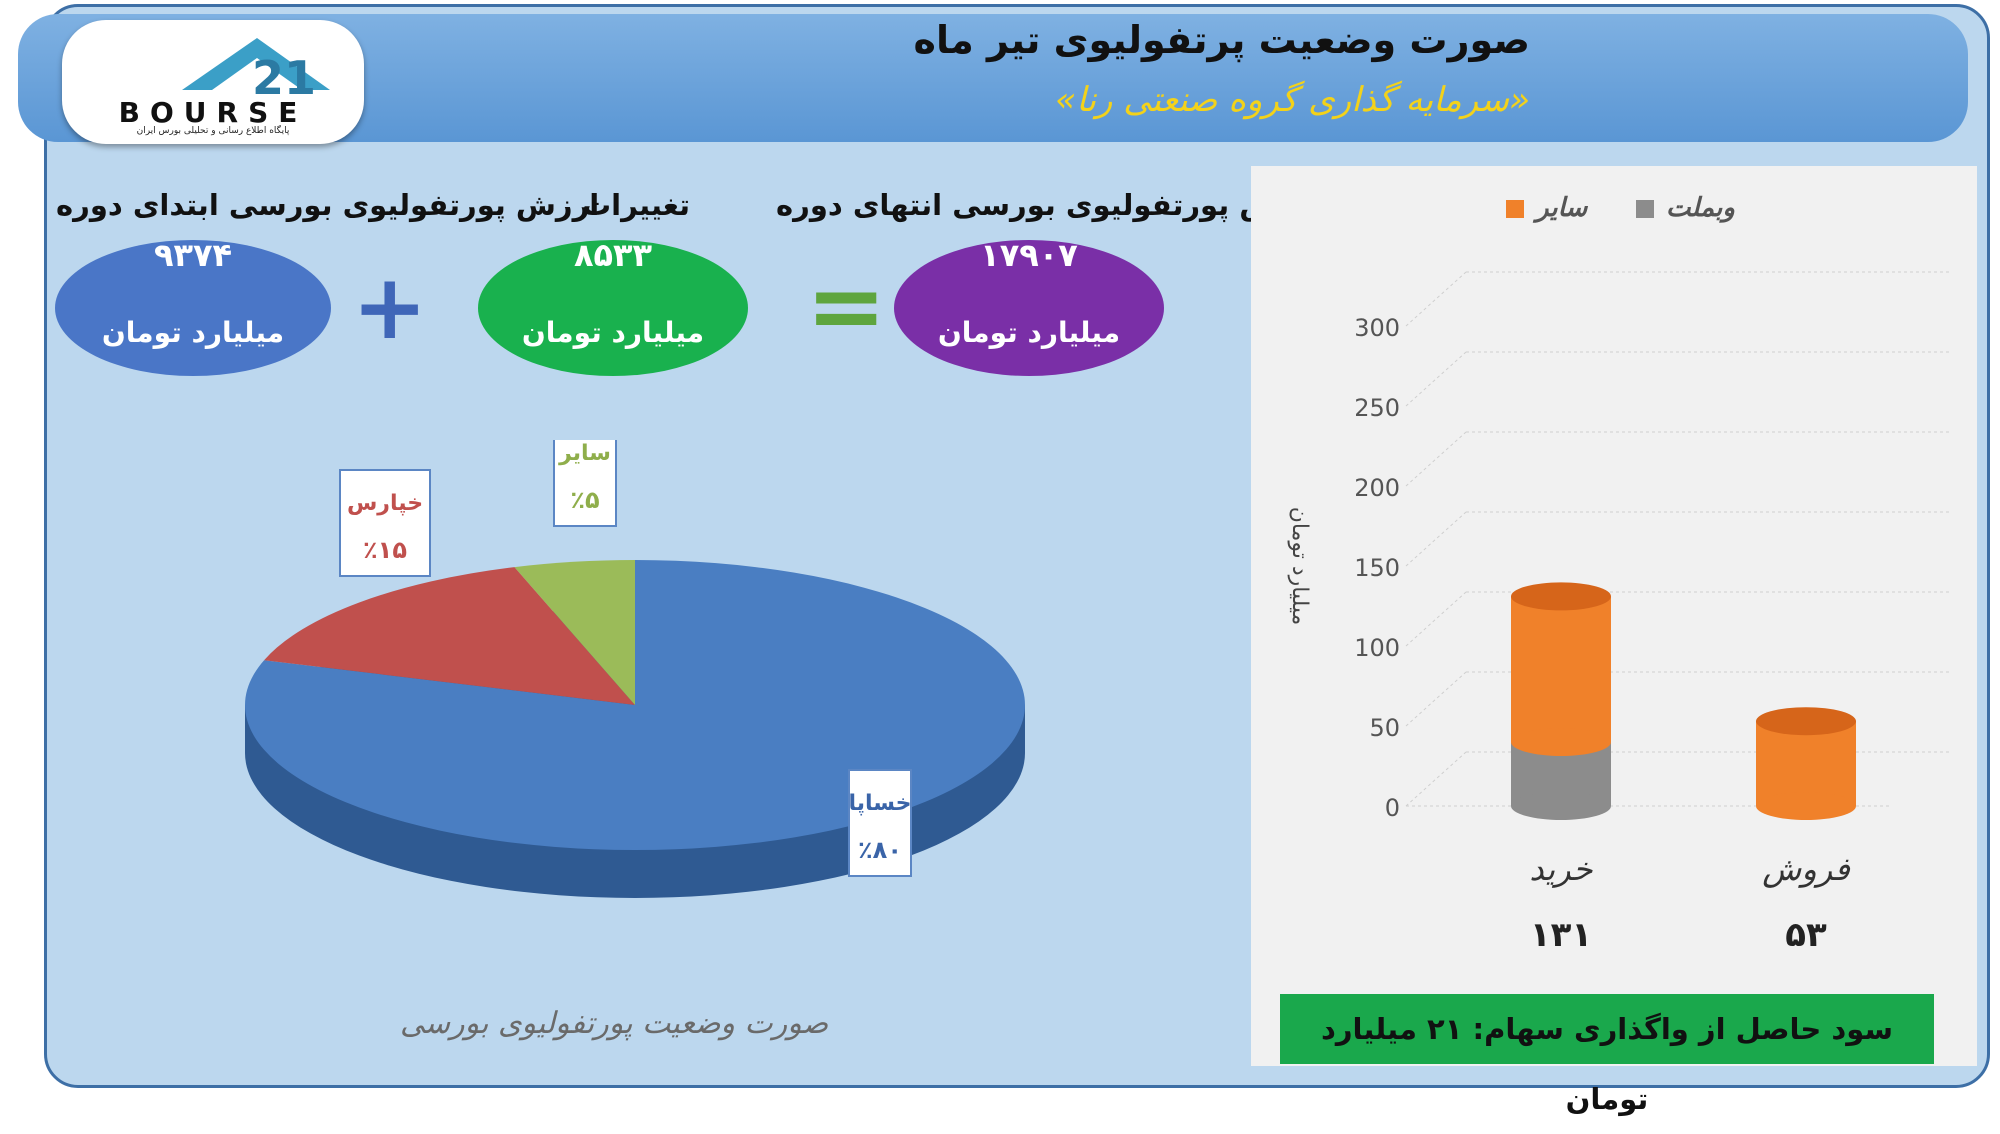  Describe the element at coordinates (846, 306) in the screenshot. I see `equals-sign: =` at that location.